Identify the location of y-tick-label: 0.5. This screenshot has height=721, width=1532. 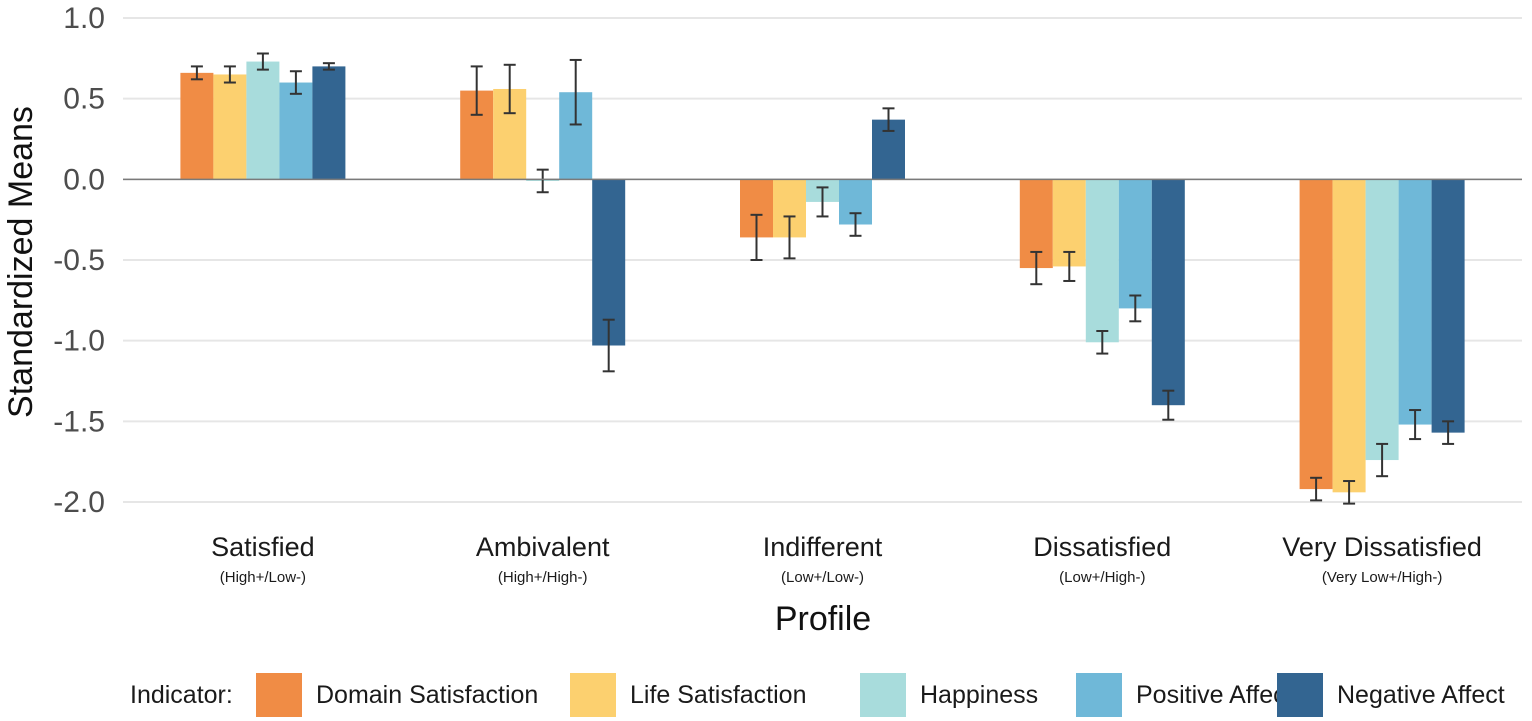
(84, 99).